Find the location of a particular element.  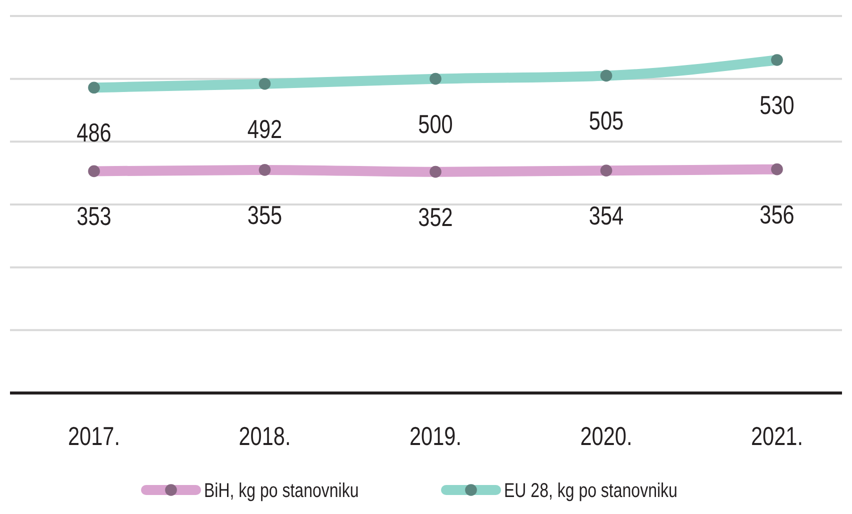

legend-label: BiH, kg po stanovniku is located at coordinates (281, 490).